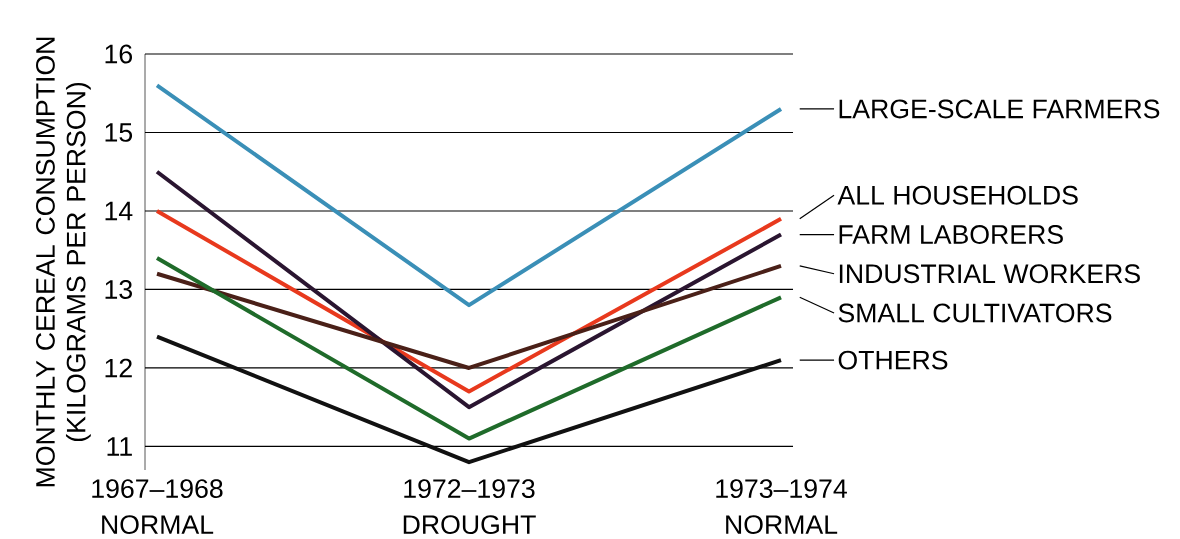  I want to click on y-tick-label: 15, so click(119, 132).